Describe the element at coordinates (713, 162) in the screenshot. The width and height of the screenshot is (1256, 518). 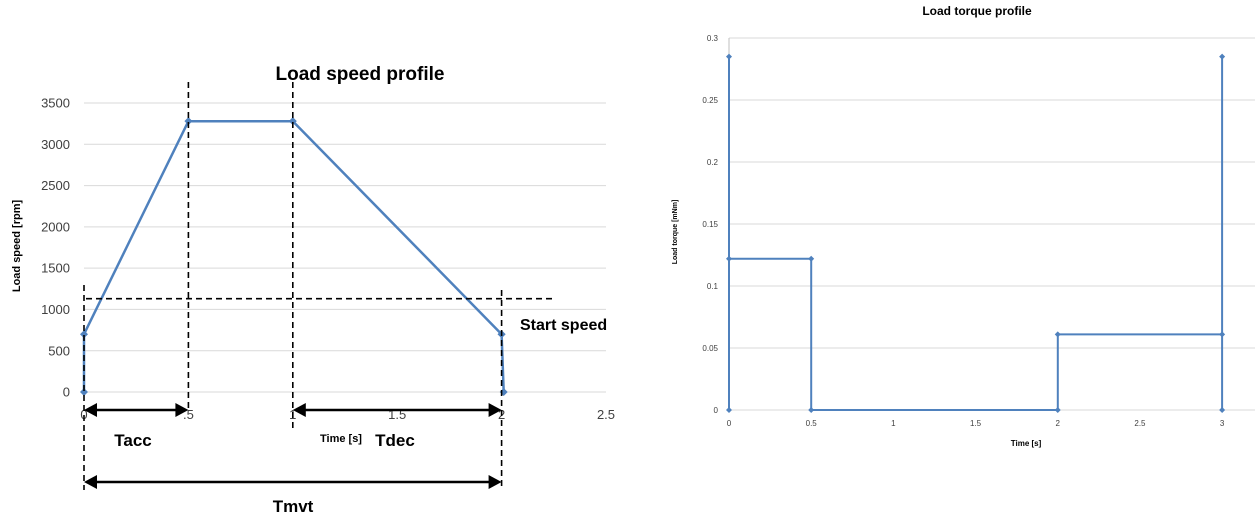
I see `y-tick-label: 0.2` at that location.